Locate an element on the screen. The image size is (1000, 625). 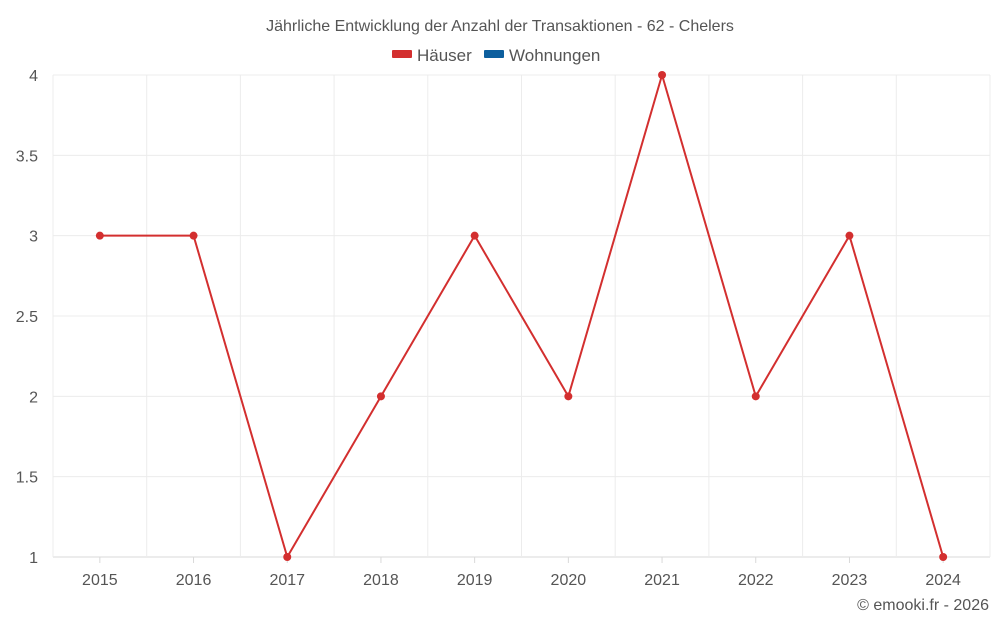
data-point-haeuser-2021 is located at coordinates (662, 75).